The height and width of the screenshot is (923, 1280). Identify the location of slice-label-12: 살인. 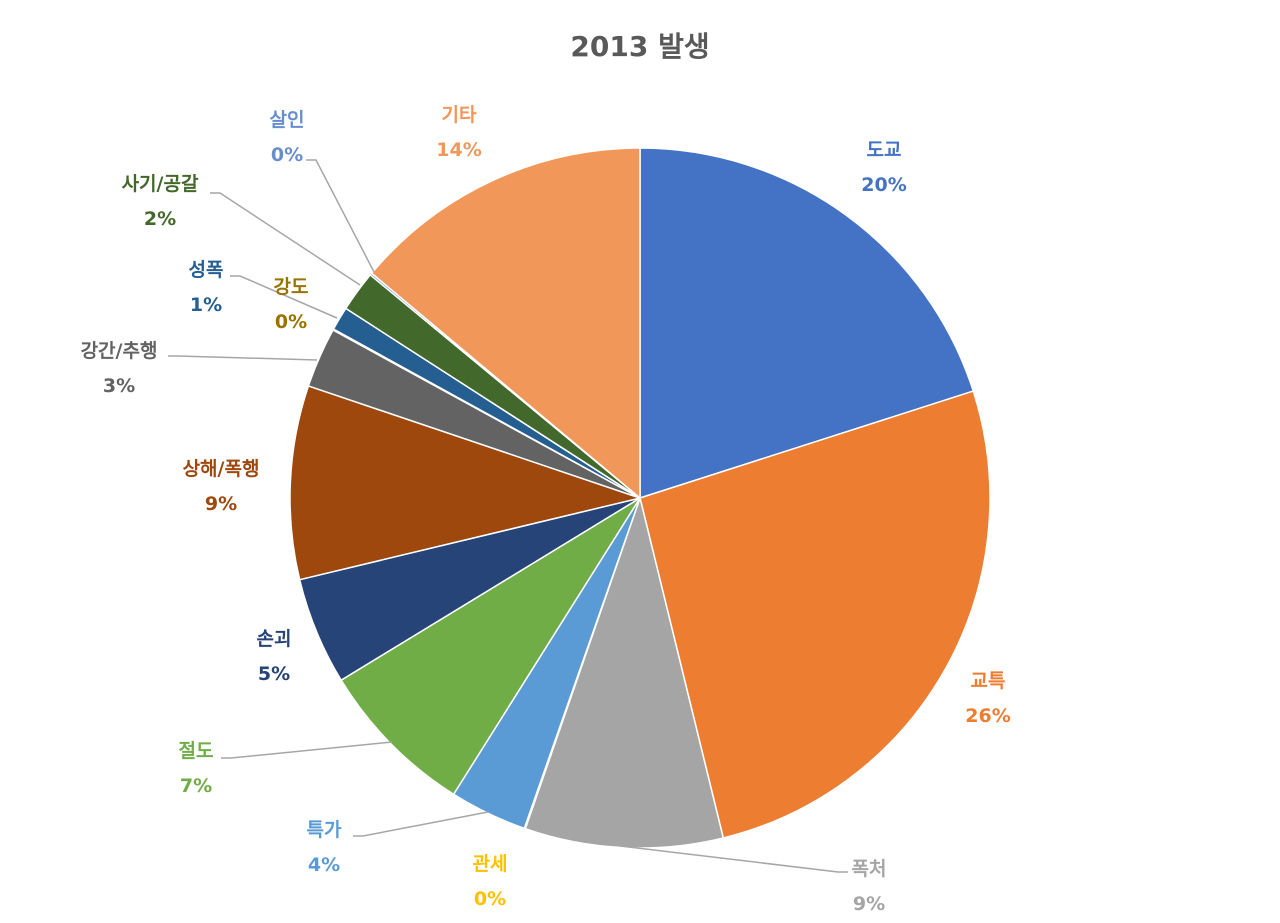
(287, 120).